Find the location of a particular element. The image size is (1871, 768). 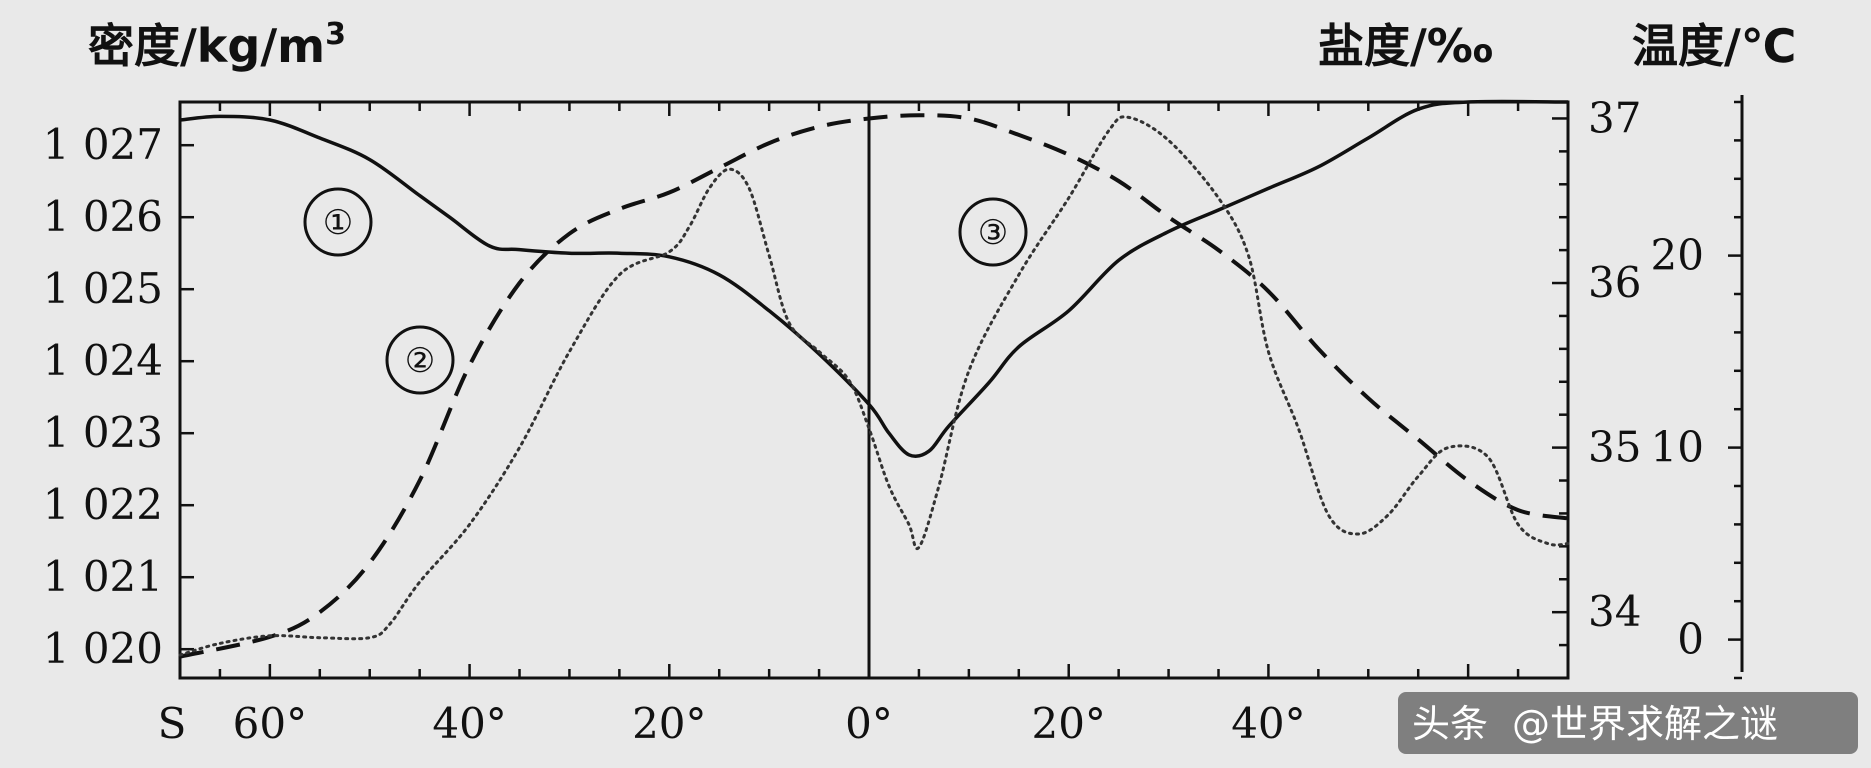

series-marker-3: ③ is located at coordinates (993, 232).